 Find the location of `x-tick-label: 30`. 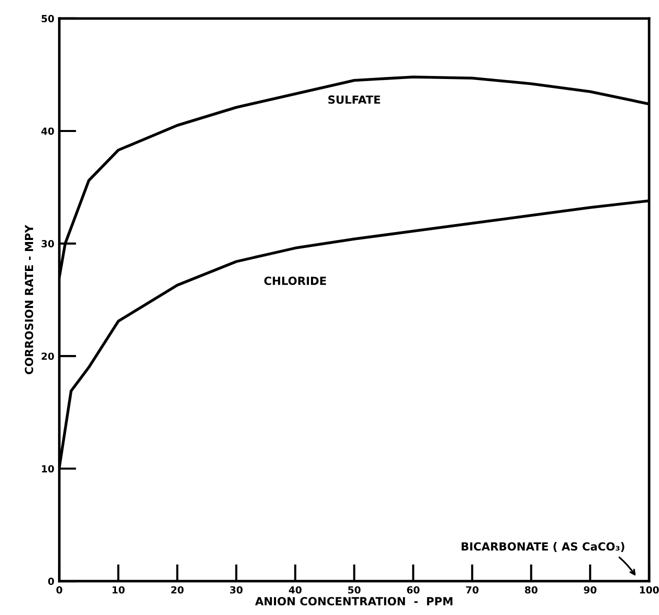

x-tick-label: 30 is located at coordinates (236, 590).